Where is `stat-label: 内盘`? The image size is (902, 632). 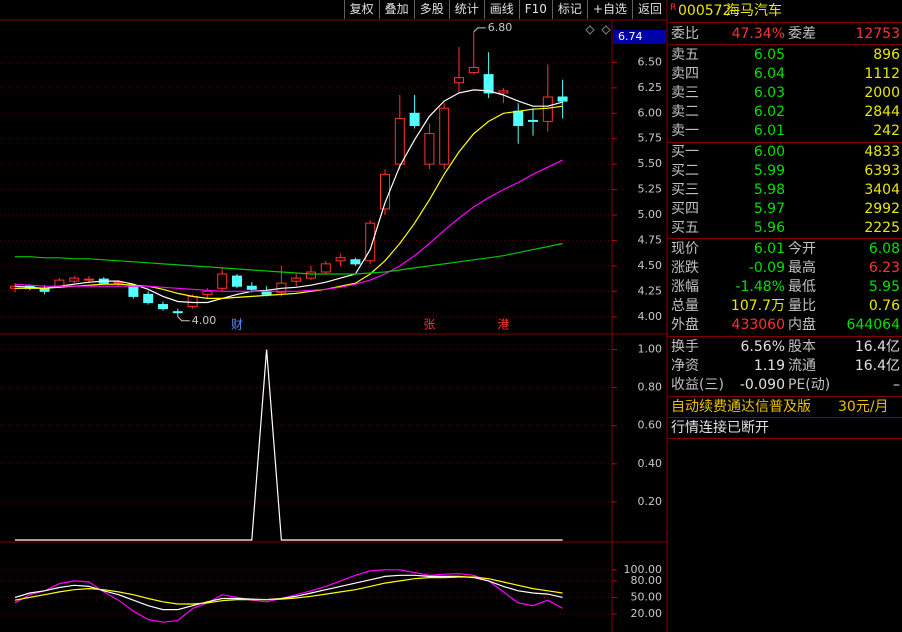
stat-label: 内盘 is located at coordinates (802, 325).